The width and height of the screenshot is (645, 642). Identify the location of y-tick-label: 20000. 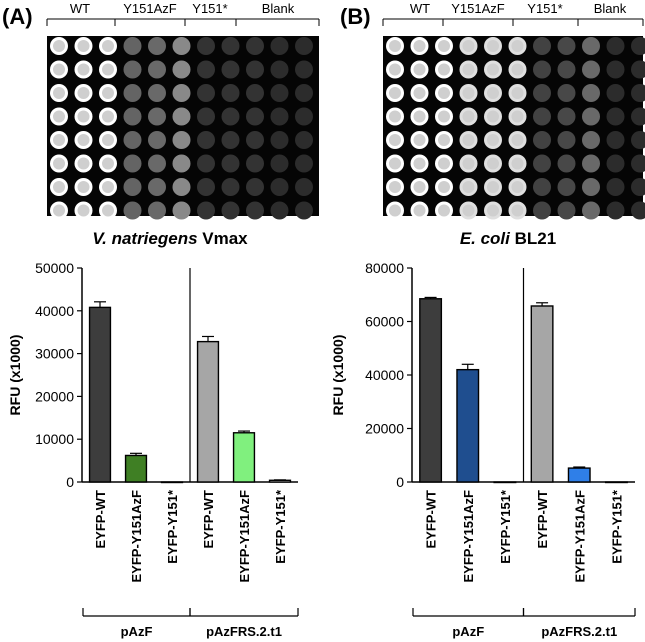
(54, 396).